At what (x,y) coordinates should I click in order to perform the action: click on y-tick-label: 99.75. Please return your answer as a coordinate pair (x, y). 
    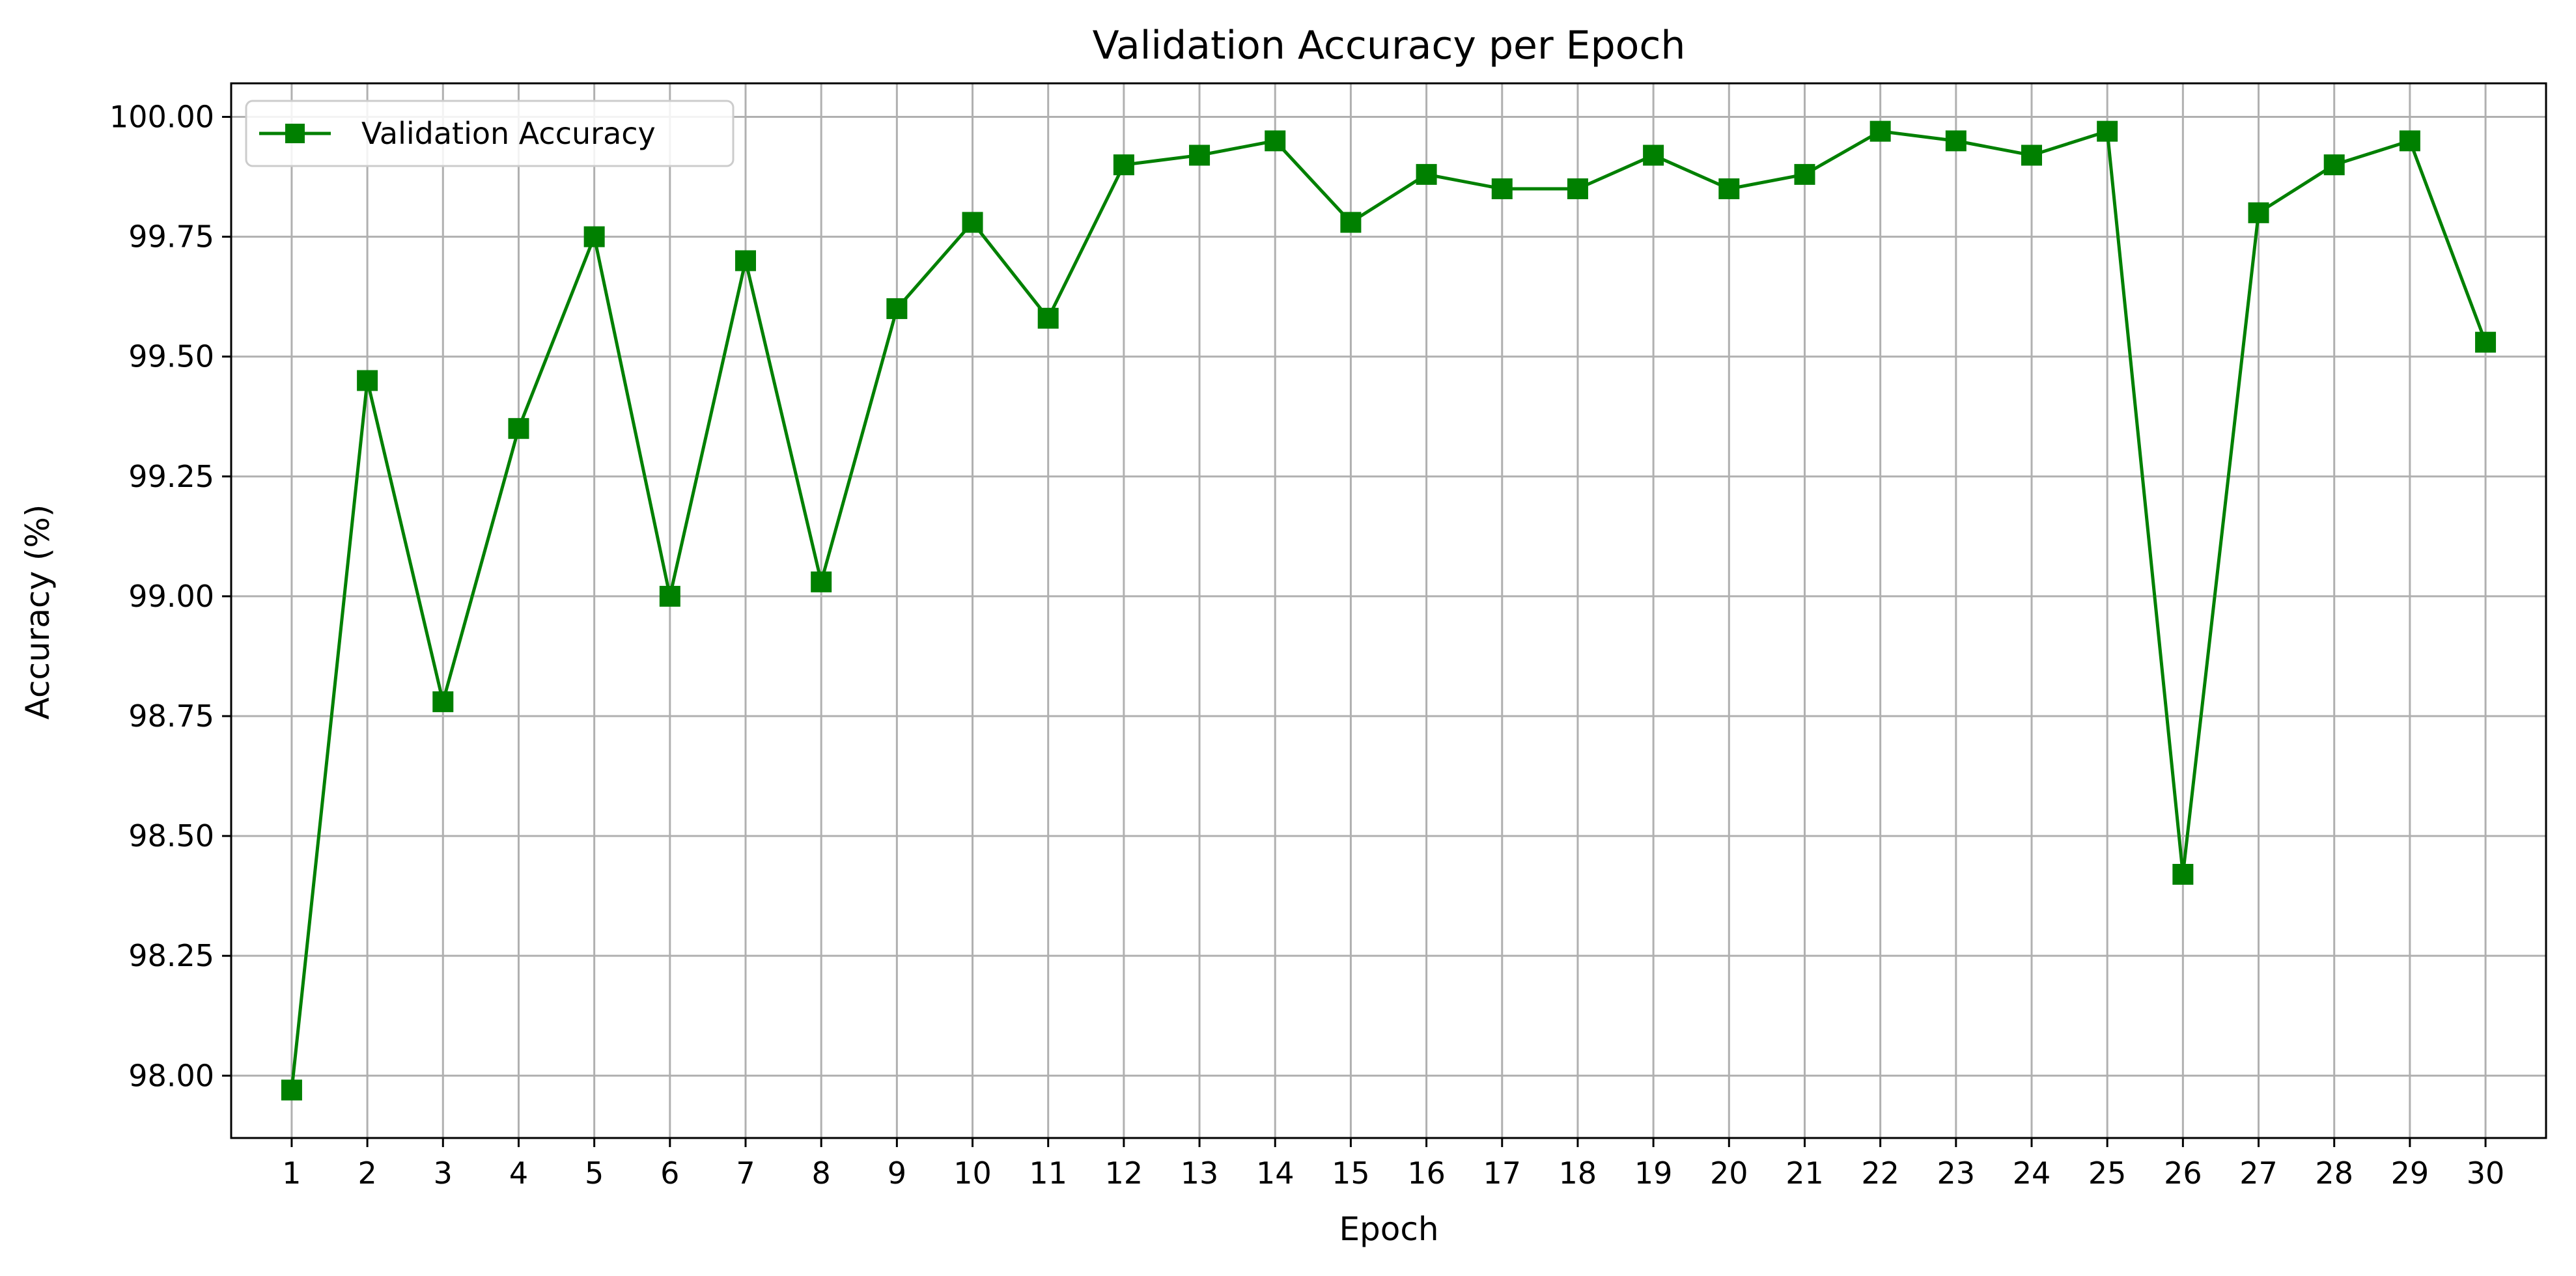
    Looking at the image, I should click on (171, 237).